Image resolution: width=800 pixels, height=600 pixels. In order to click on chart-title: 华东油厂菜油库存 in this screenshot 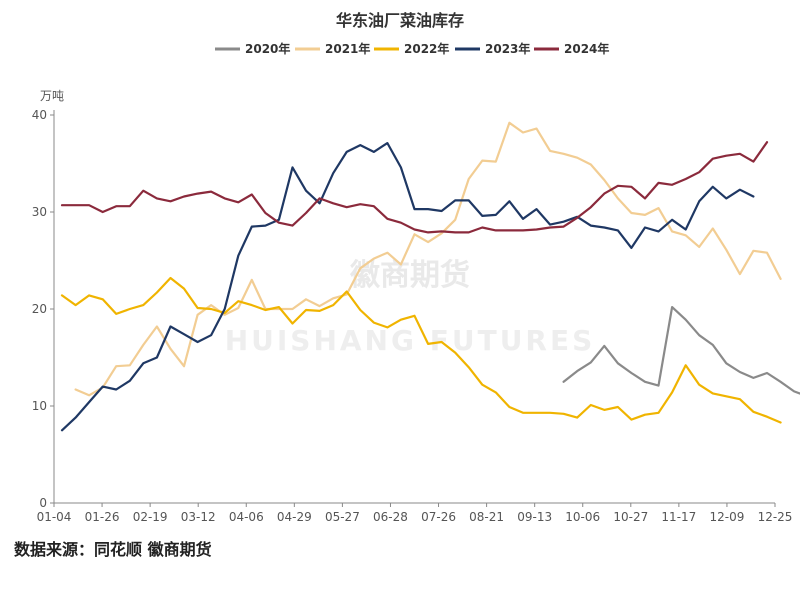, I will do `click(400, 20)`.